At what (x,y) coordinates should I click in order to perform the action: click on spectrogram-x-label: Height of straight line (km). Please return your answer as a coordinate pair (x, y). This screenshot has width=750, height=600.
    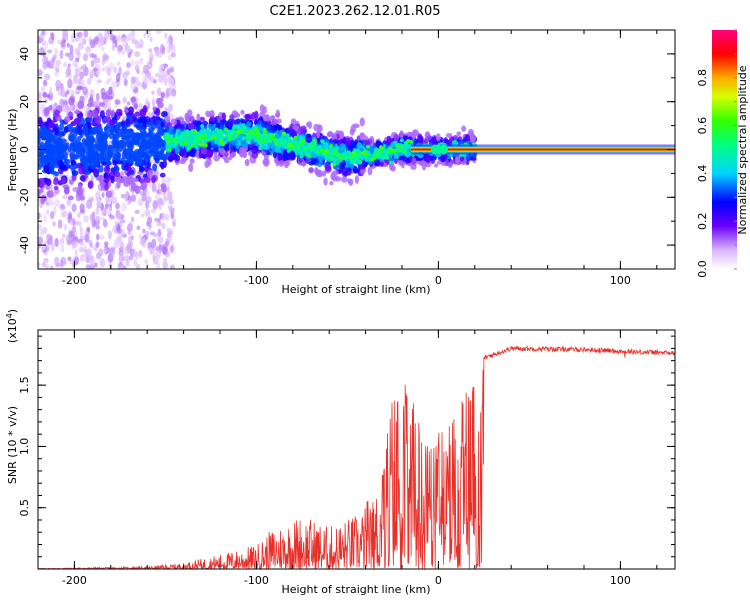
    Looking at the image, I should click on (355, 289).